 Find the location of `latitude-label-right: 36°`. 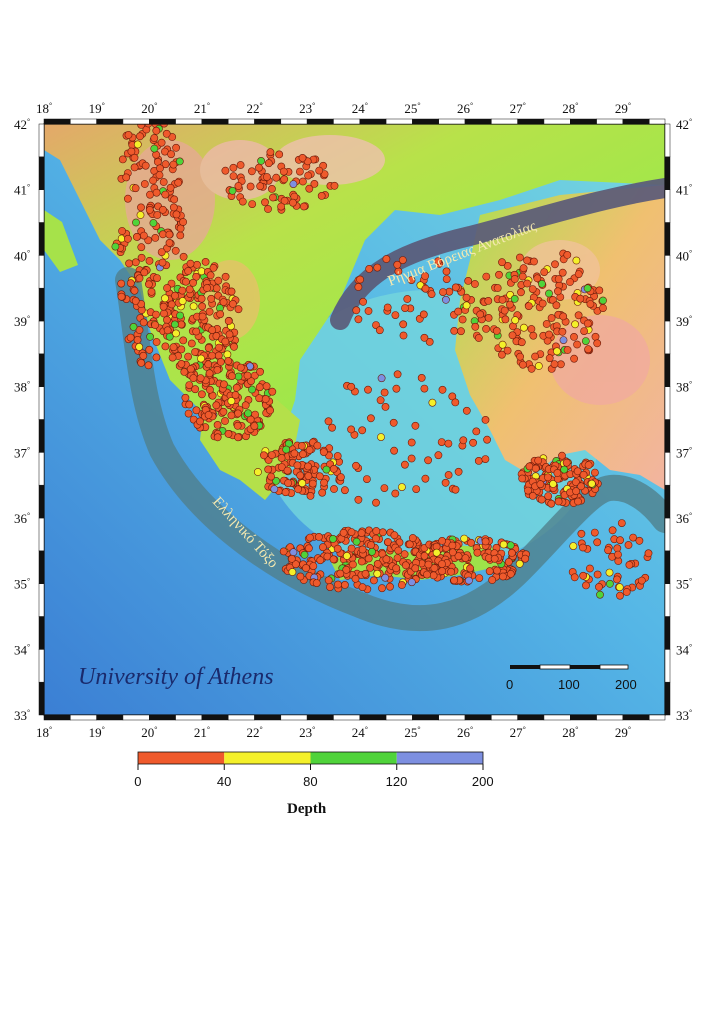

latitude-label-right: 36° is located at coordinates (684, 518).